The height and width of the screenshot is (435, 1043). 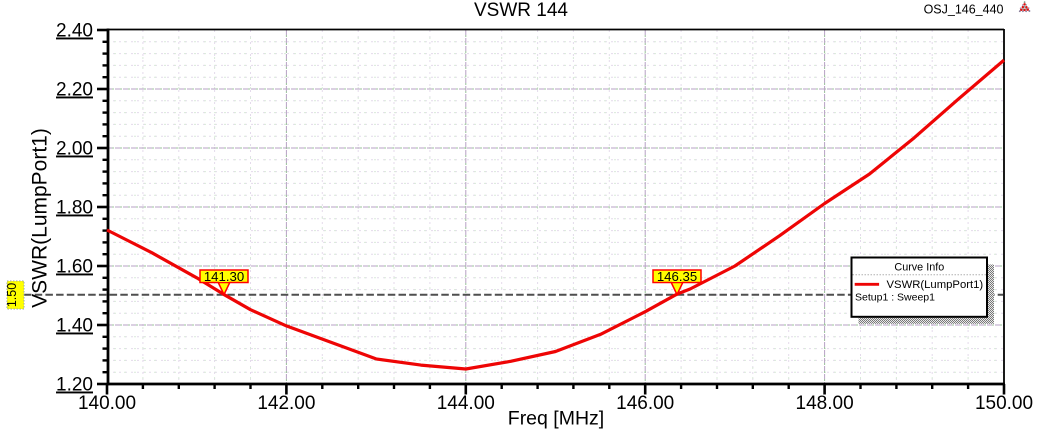 I want to click on svg-text: 141.30, so click(x=224, y=276).